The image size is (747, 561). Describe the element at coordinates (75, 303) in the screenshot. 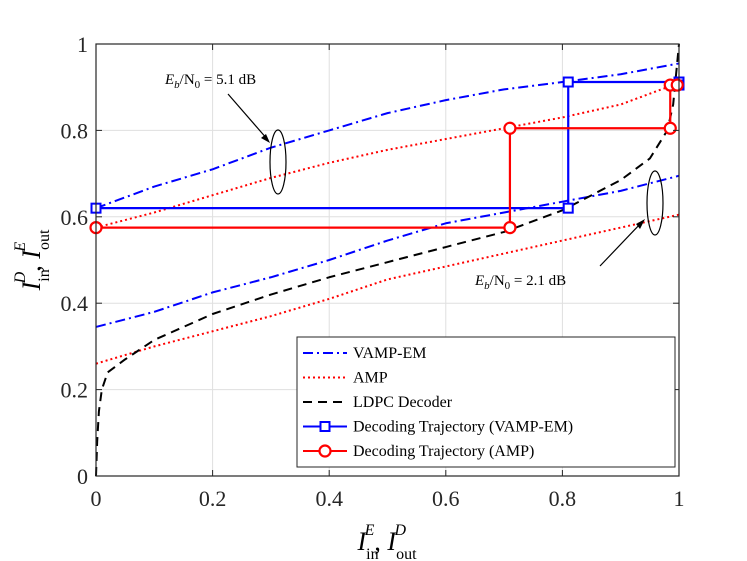

I see `y-tick-label-2: 0.4` at that location.